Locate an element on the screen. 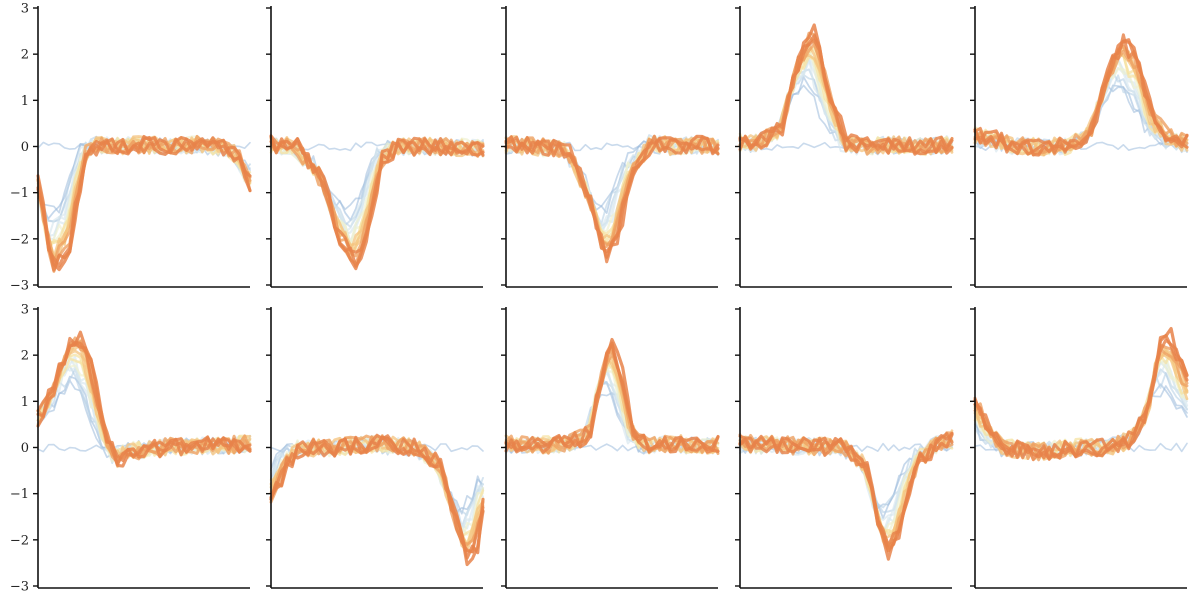  panel-r1c2 is located at coordinates (375, 147).